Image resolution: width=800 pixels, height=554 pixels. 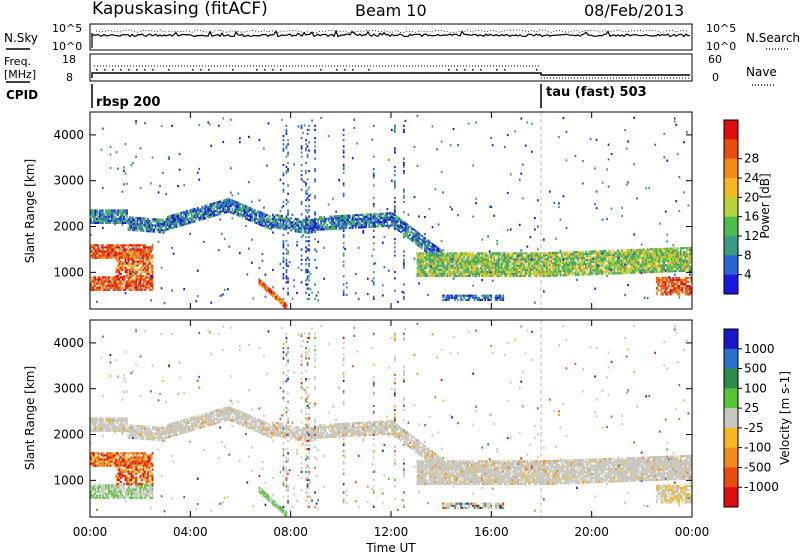 What do you see at coordinates (390, 69) in the screenshot?
I see `freq-panel: Freq. [MHz] 18 8 60 0 Nave` at bounding box center [390, 69].